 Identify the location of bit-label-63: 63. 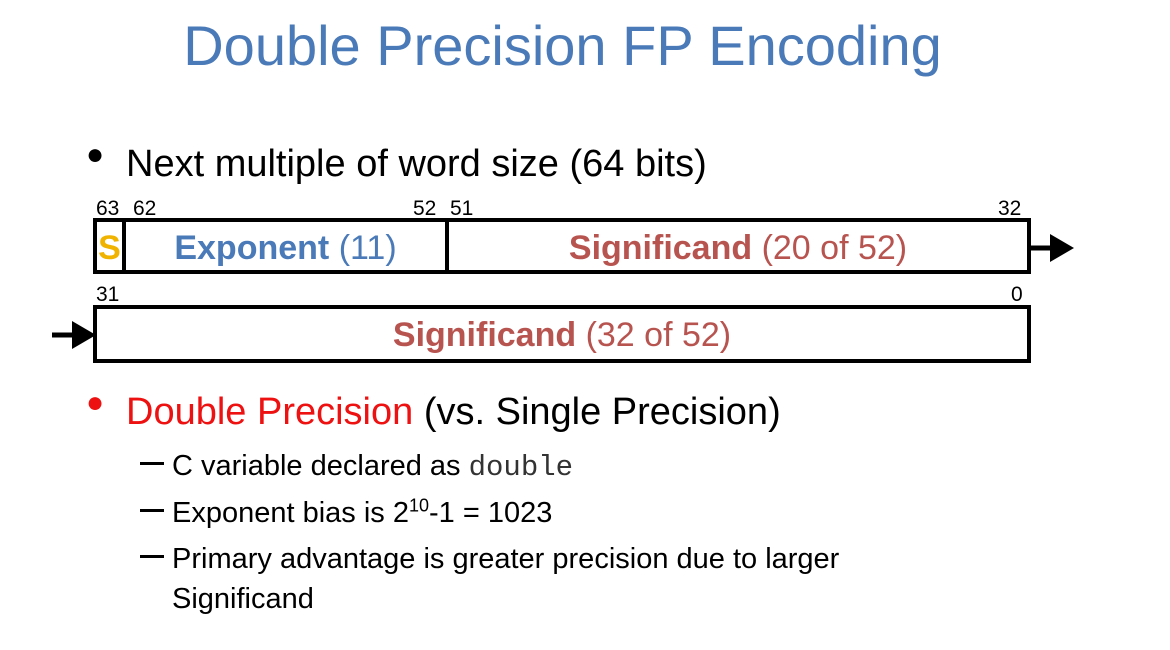
(108, 208).